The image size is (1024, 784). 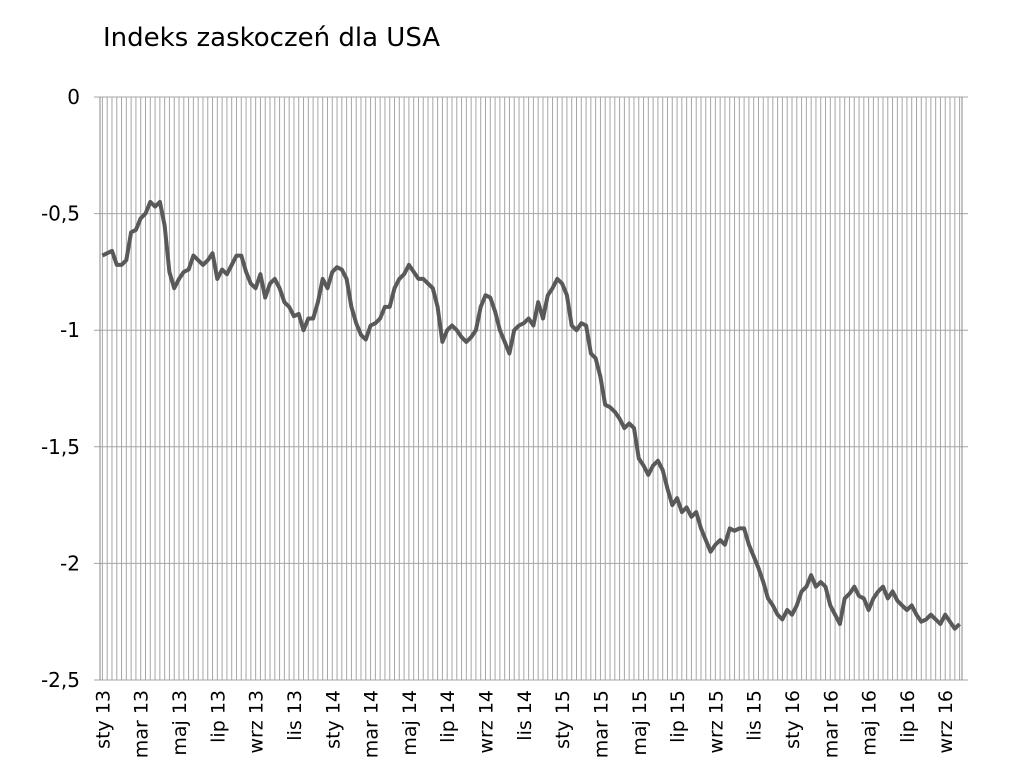 I want to click on x-tick-label: maj 14, so click(x=410, y=723).